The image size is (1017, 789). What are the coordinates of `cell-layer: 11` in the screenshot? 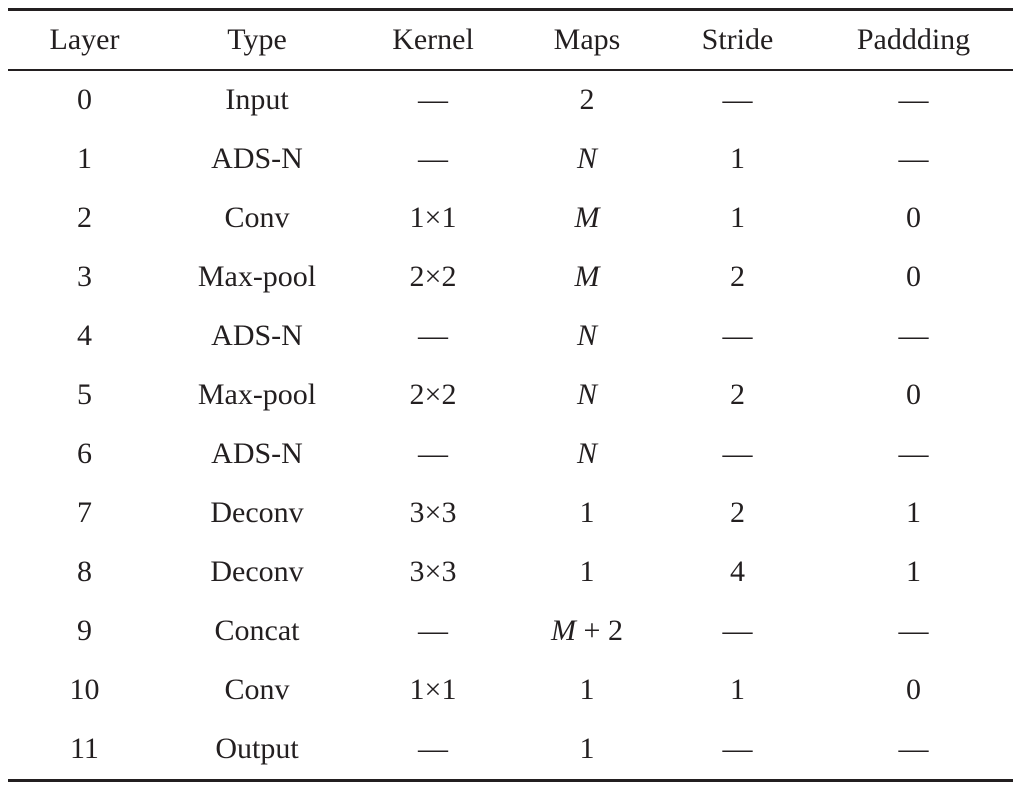 It's located at (84, 748).